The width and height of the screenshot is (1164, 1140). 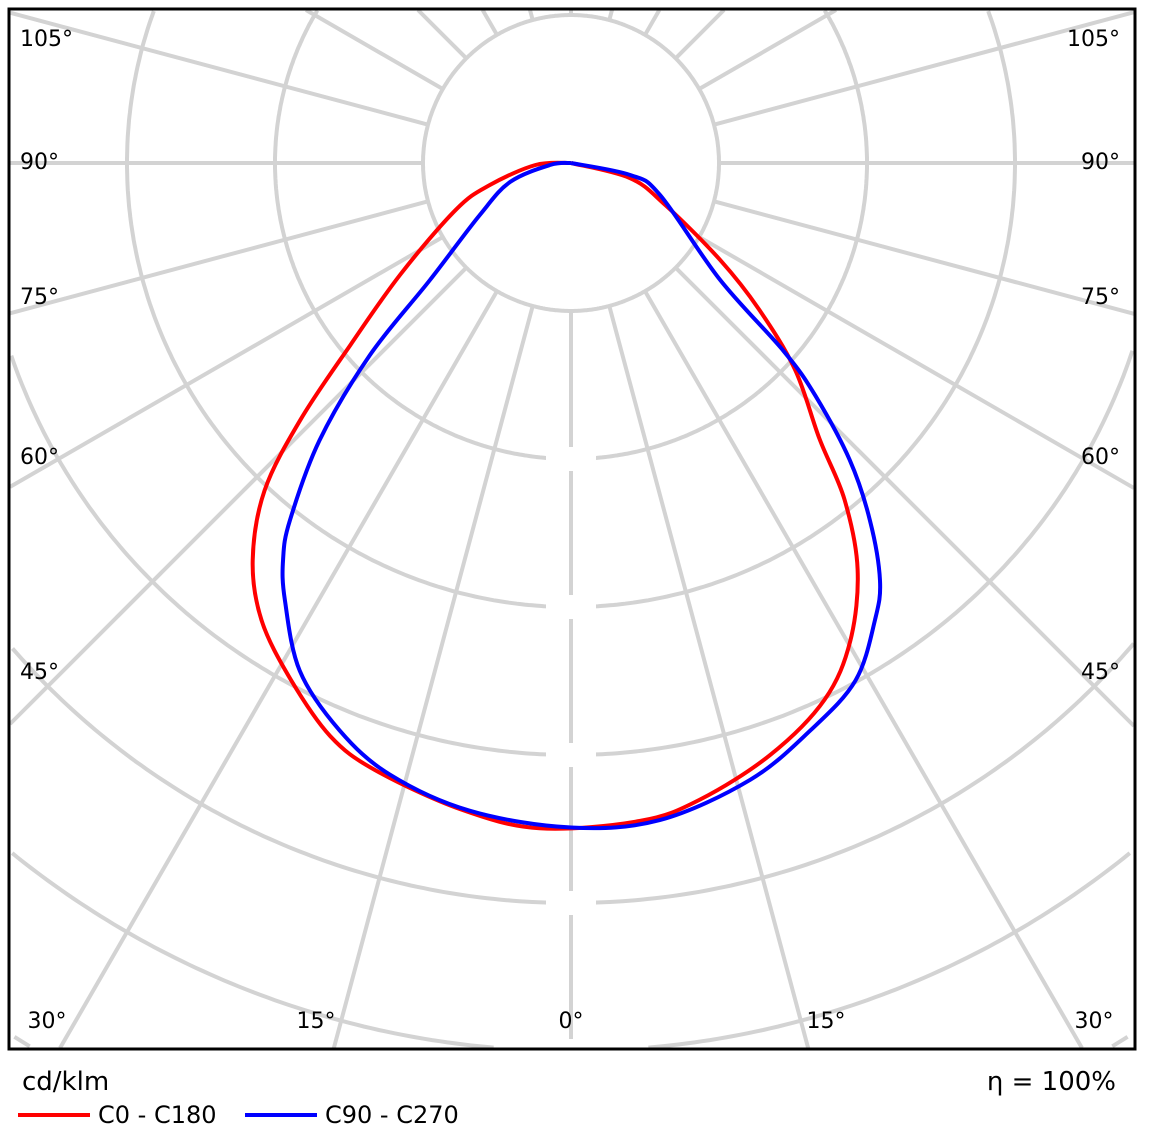 What do you see at coordinates (1051, 1082) in the screenshot?
I see `efficiency-label: η = 100%` at bounding box center [1051, 1082].